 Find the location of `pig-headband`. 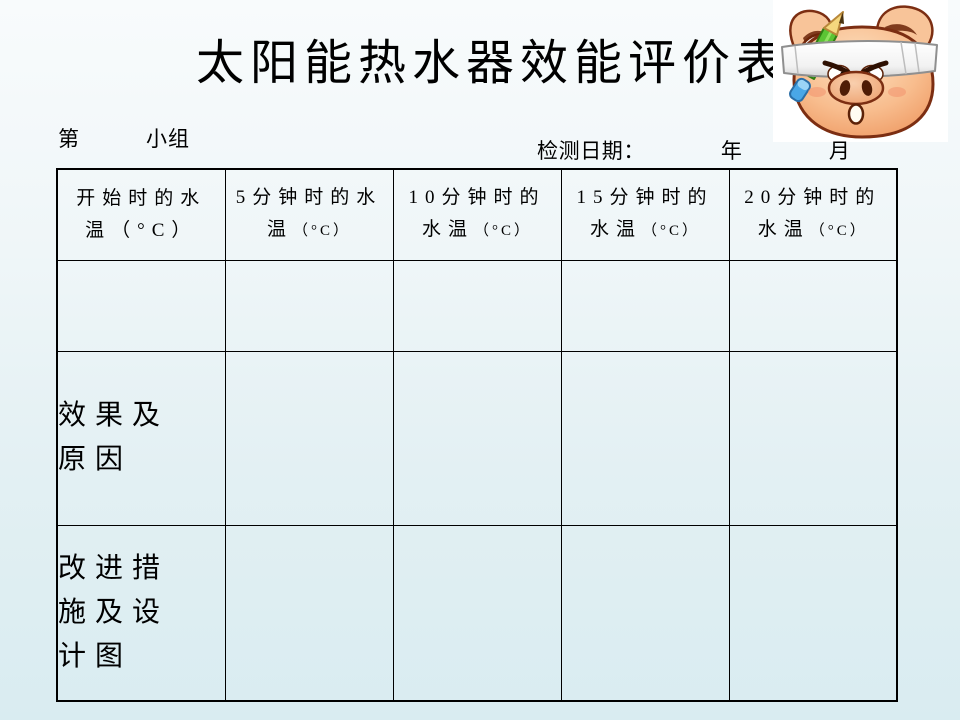

pig-headband is located at coordinates (859, 59).